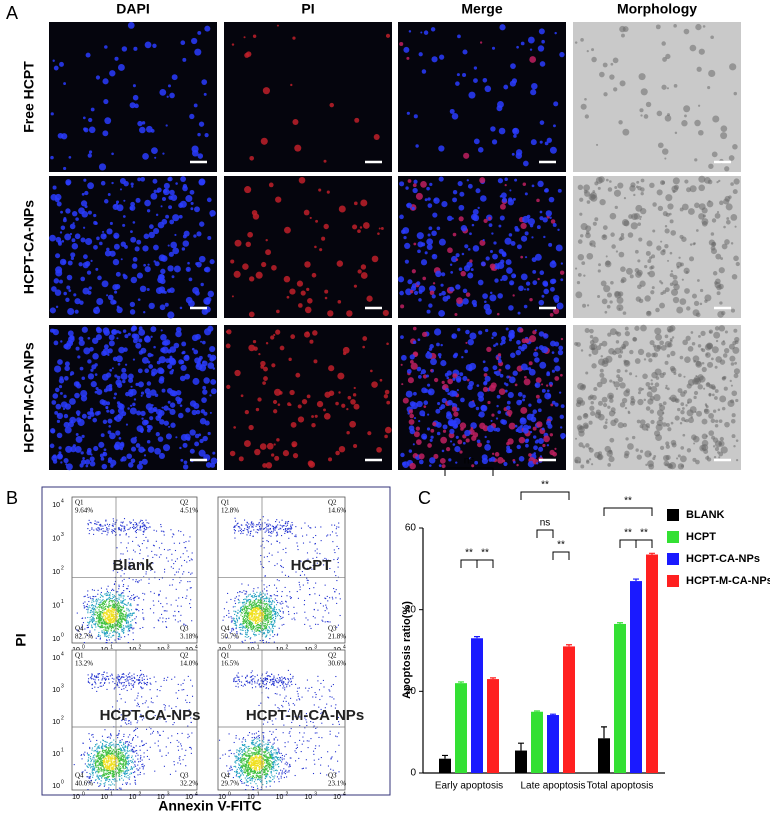  What do you see at coordinates (84, 511) in the screenshot?
I see `quadrant-value: 9.64%` at bounding box center [84, 511].